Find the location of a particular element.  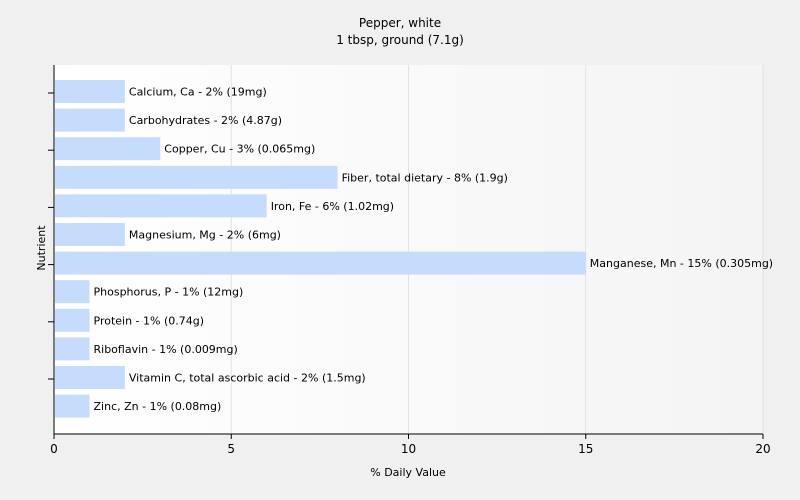

x-ticks-group: 0 5 10 15 20 is located at coordinates (410, 445).